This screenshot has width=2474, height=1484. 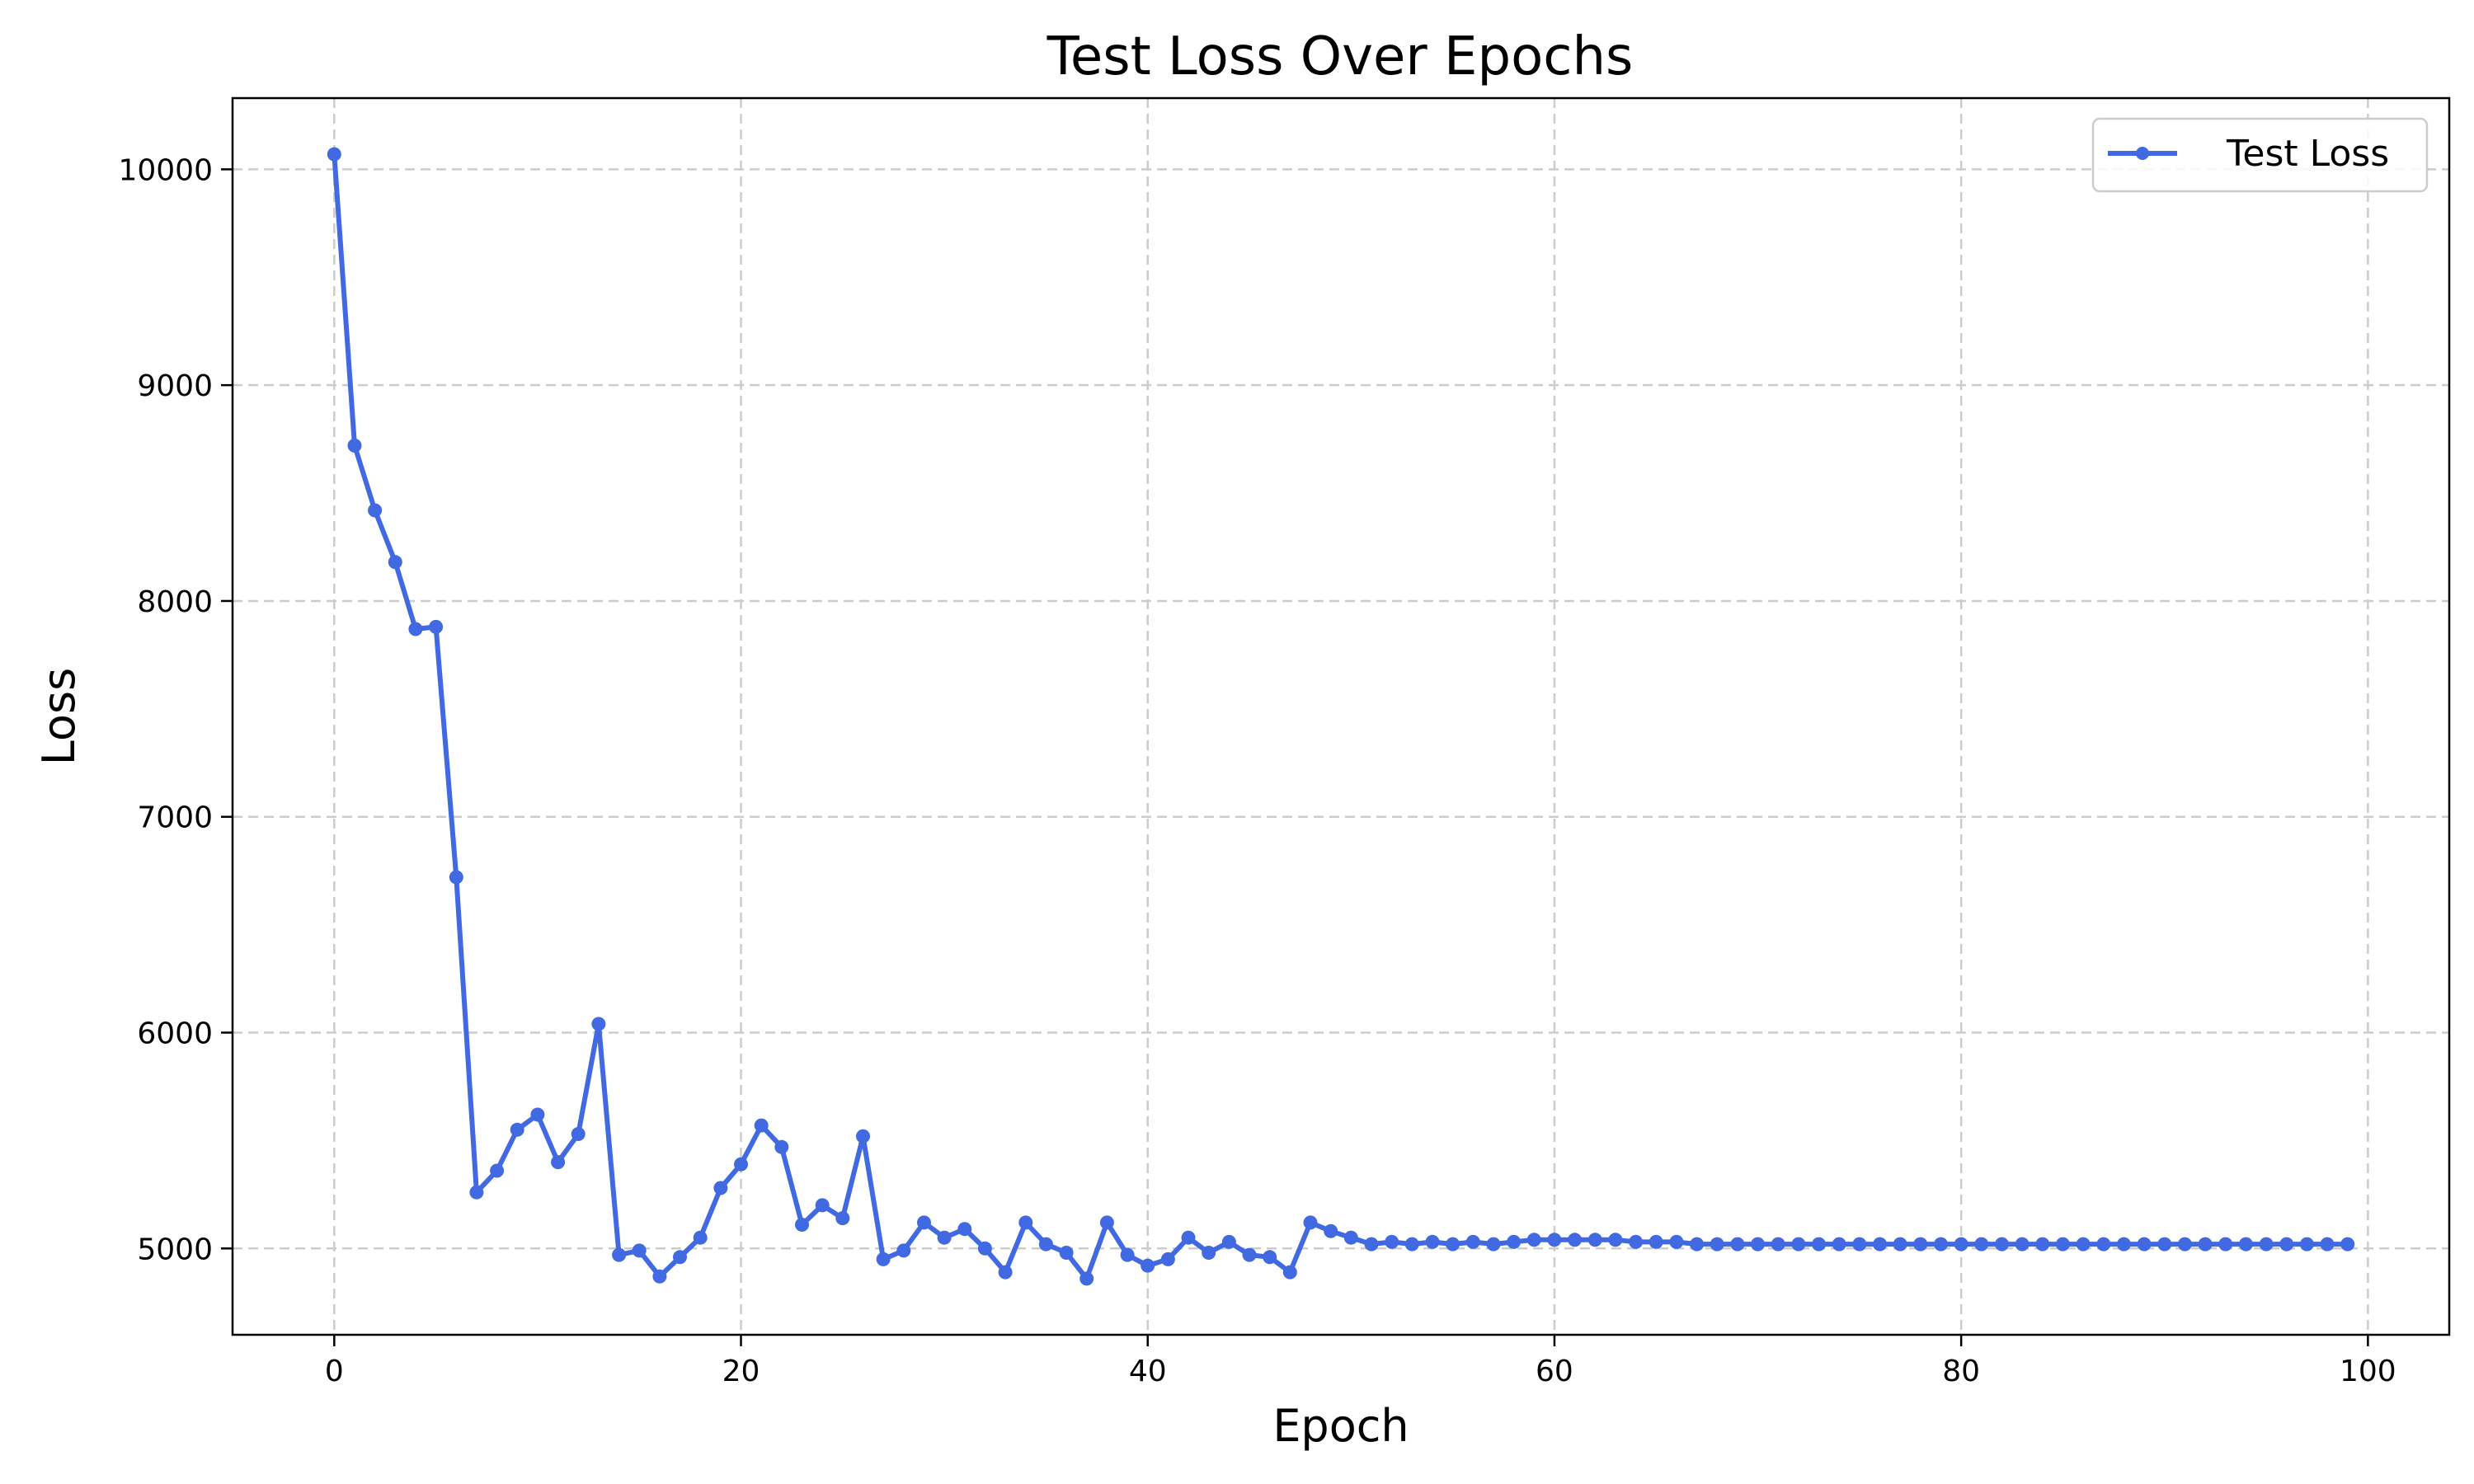 I want to click on legend-label: Test Loss, so click(x=2307, y=154).